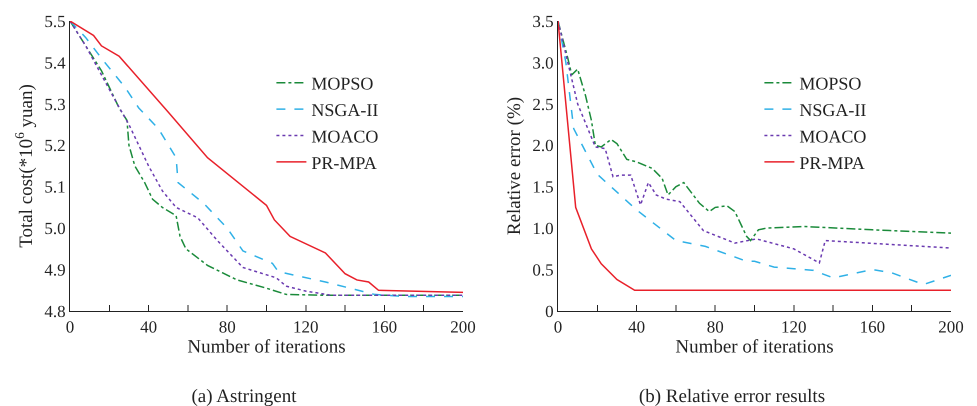 Image resolution: width=977 pixels, height=406 pixels. What do you see at coordinates (55, 187) in the screenshot?
I see `y-tick-label: 5.1` at bounding box center [55, 187].